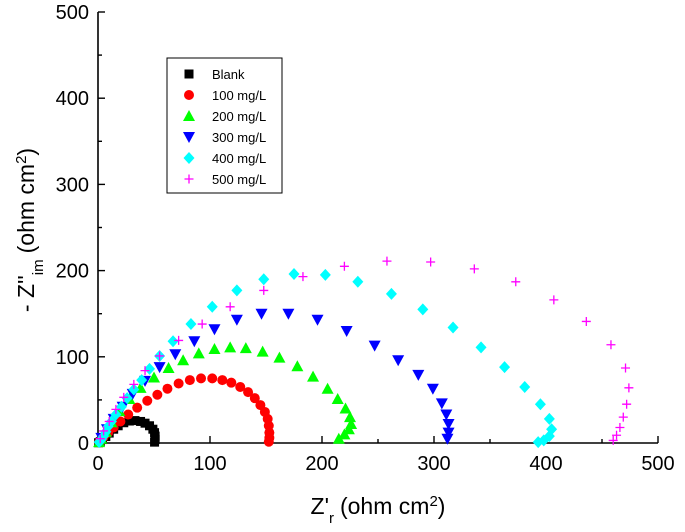 The width and height of the screenshot is (685, 532). Describe the element at coordinates (83, 444) in the screenshot. I see `y-tick-label: 0` at that location.